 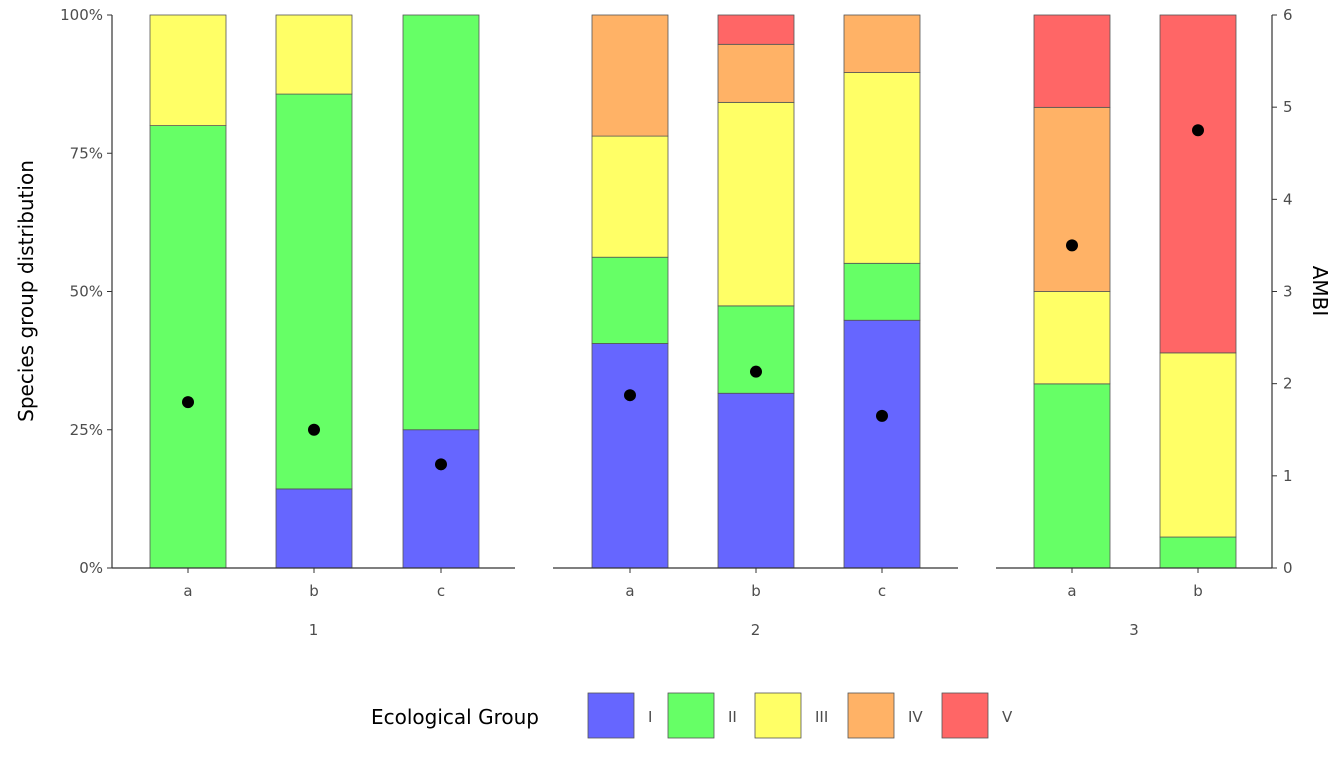 I want to click on y2-tick-label: 6, so click(x=1288, y=15).